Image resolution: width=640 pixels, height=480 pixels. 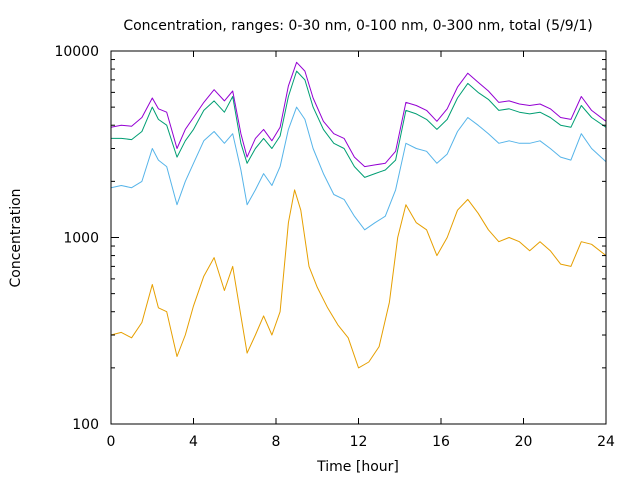 I want to click on y-tick-label: 10000, so click(x=76, y=52).